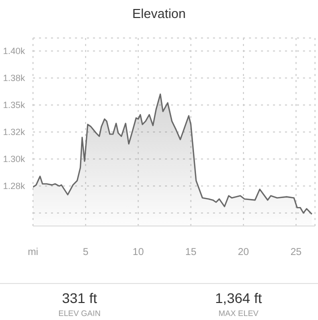  I want to click on text: MAX ELEV, so click(238, 313).